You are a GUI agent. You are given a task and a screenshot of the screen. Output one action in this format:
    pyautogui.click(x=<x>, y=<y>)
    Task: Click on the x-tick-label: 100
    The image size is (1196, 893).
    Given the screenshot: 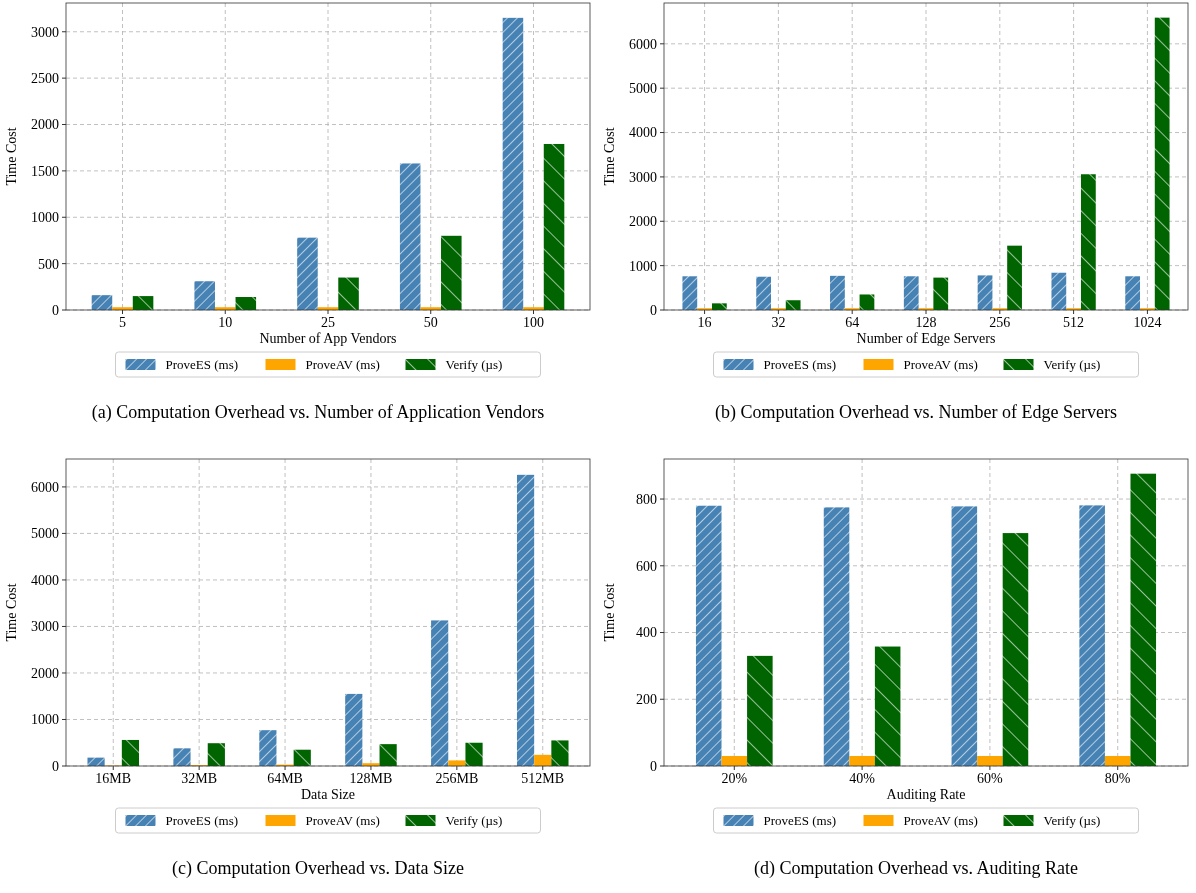 What is the action you would take?
    pyautogui.click(x=533, y=322)
    